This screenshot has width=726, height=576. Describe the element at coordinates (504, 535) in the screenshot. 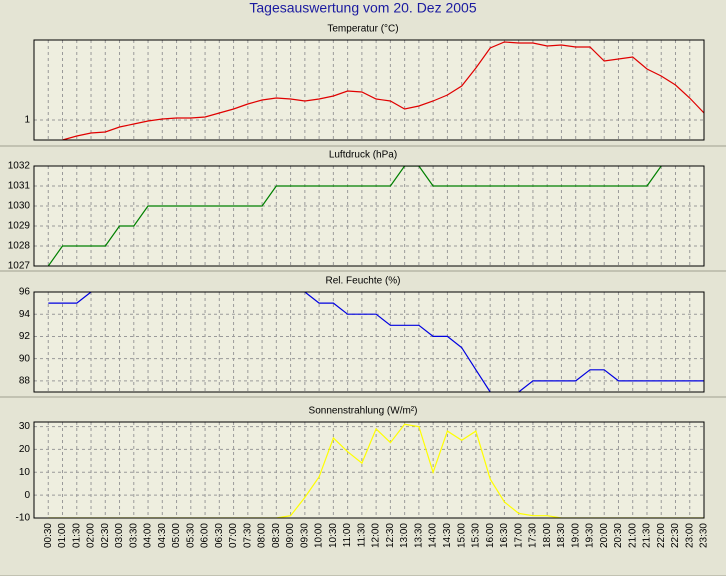

I see `x-tick-label: 16:30` at that location.